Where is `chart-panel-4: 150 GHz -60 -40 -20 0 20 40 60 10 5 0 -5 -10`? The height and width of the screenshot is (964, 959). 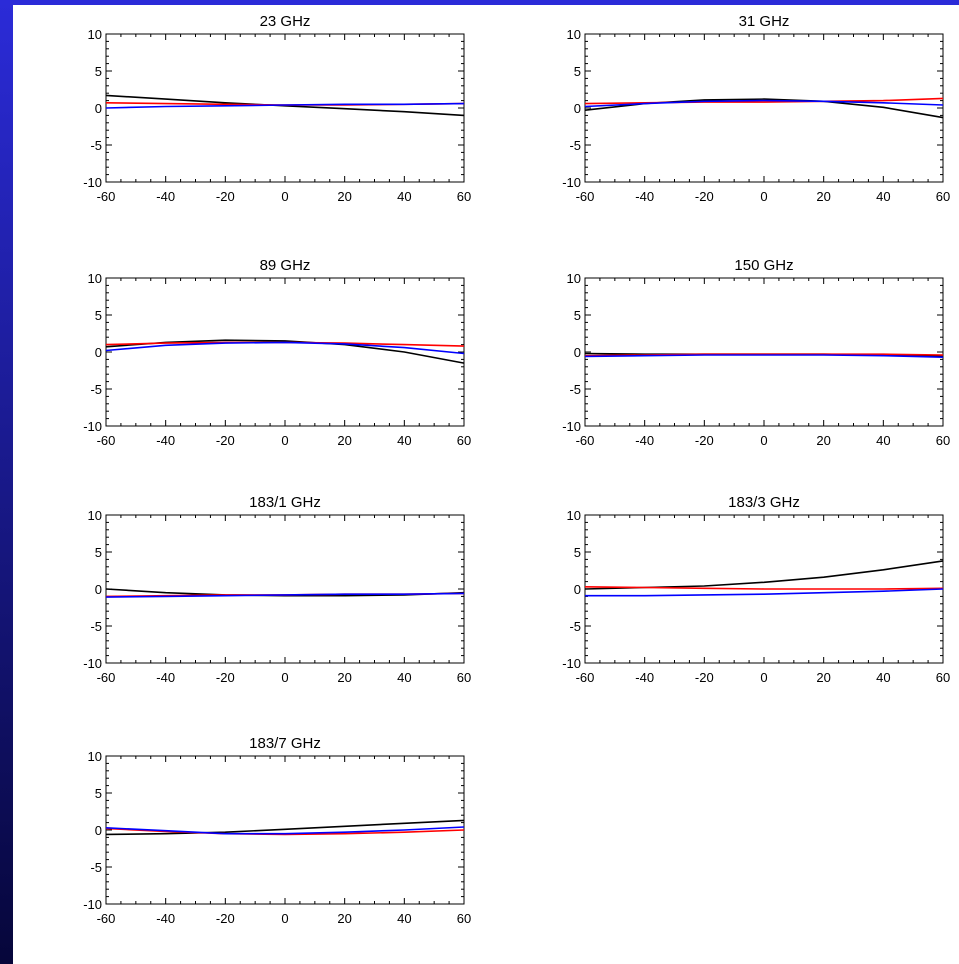 chart-panel-4: 150 GHz -60 -40 -20 0 20 40 60 10 5 0 -5 -10 is located at coordinates (756, 352).